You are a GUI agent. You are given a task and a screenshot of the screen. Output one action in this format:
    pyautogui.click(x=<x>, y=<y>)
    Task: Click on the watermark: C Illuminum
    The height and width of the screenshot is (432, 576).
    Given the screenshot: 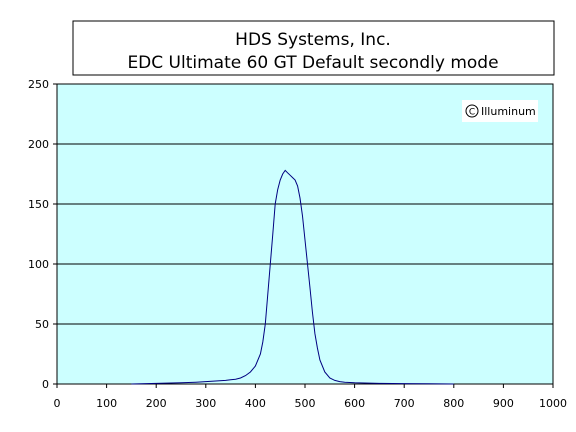 What is the action you would take?
    pyautogui.click(x=500, y=111)
    